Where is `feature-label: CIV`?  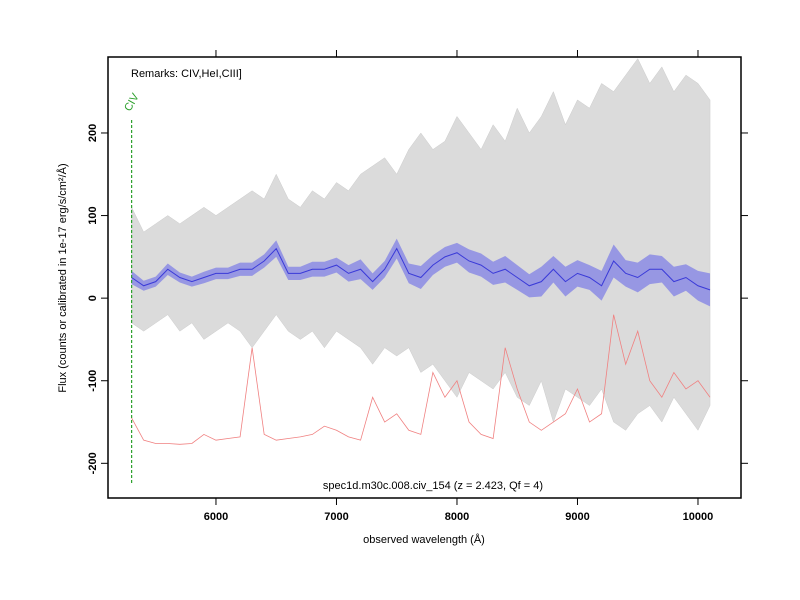
feature-label: CIV is located at coordinates (132, 102).